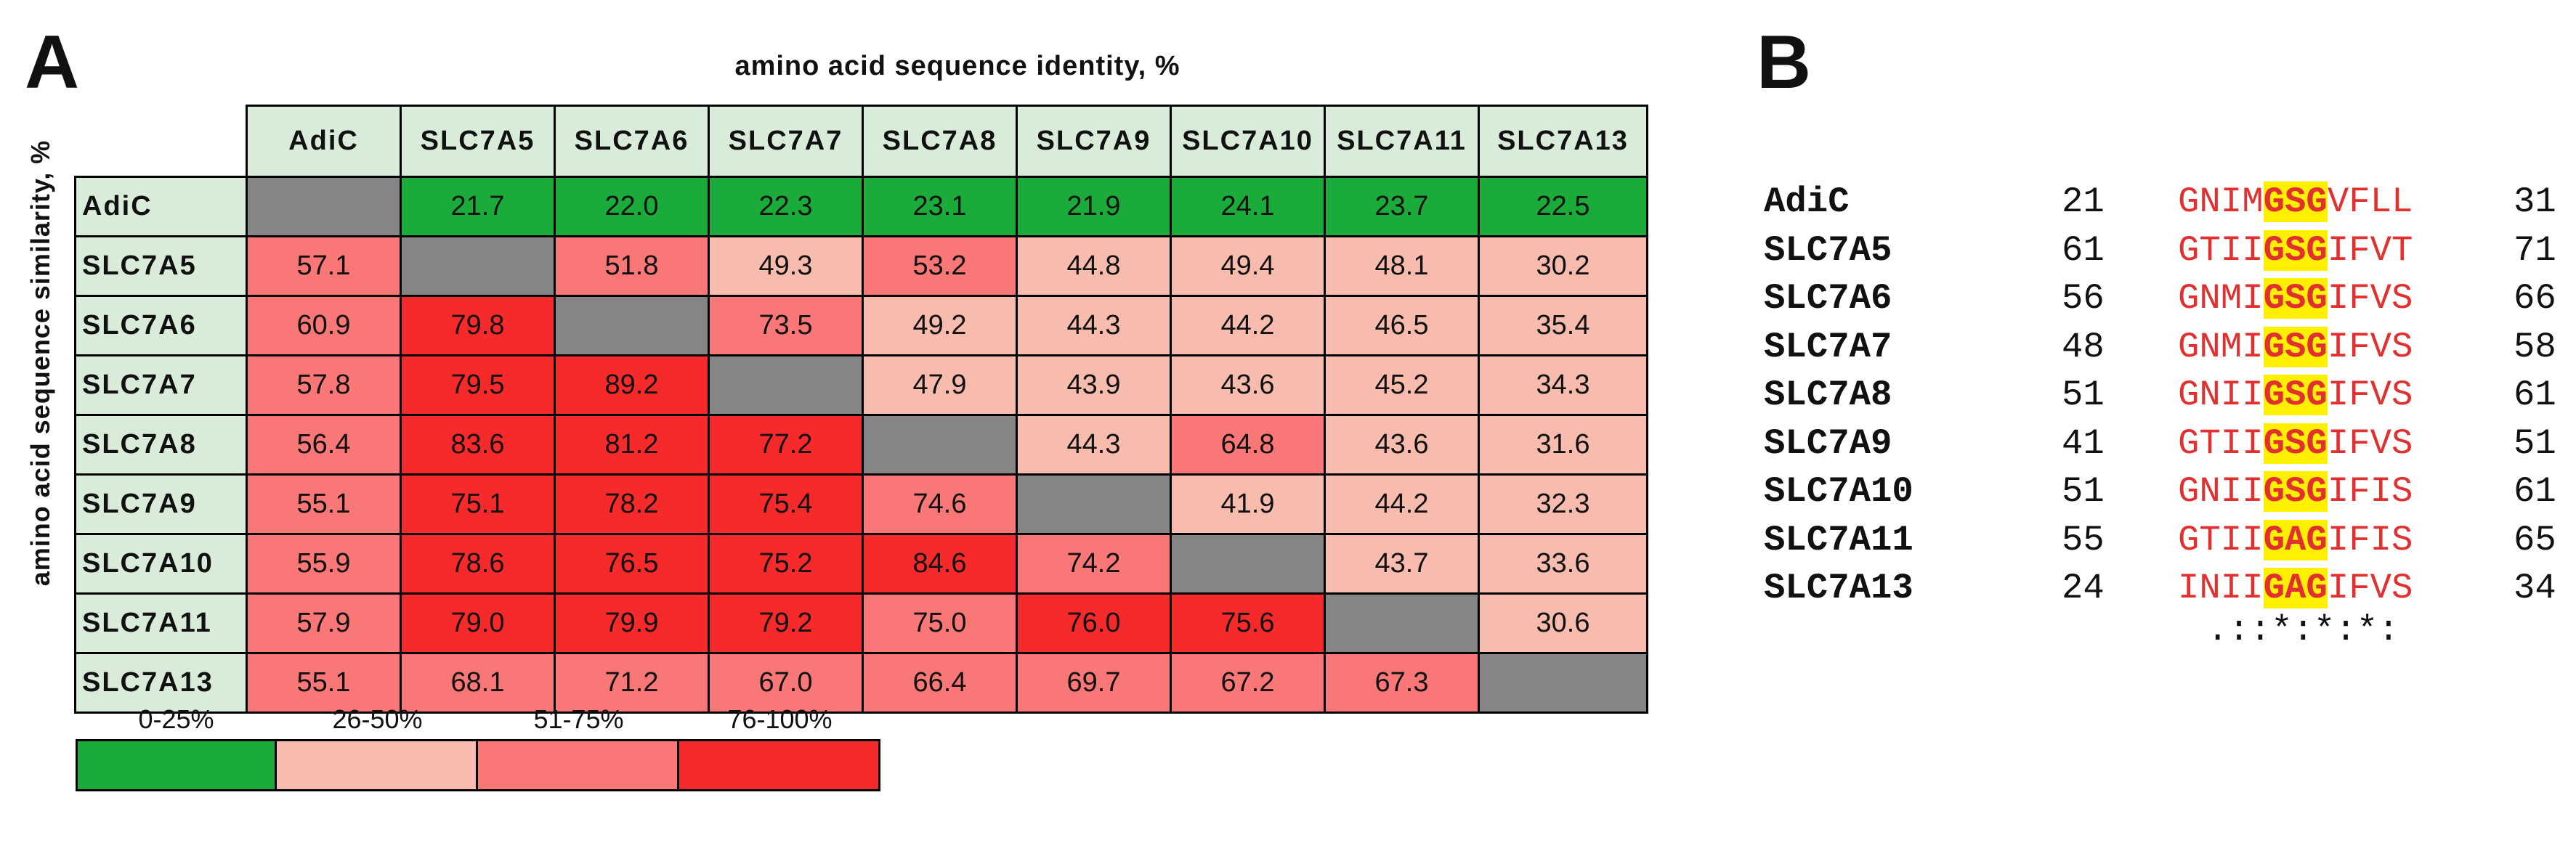  Describe the element at coordinates (786, 325) in the screenshot. I see `matrix-cell: 73.5` at that location.